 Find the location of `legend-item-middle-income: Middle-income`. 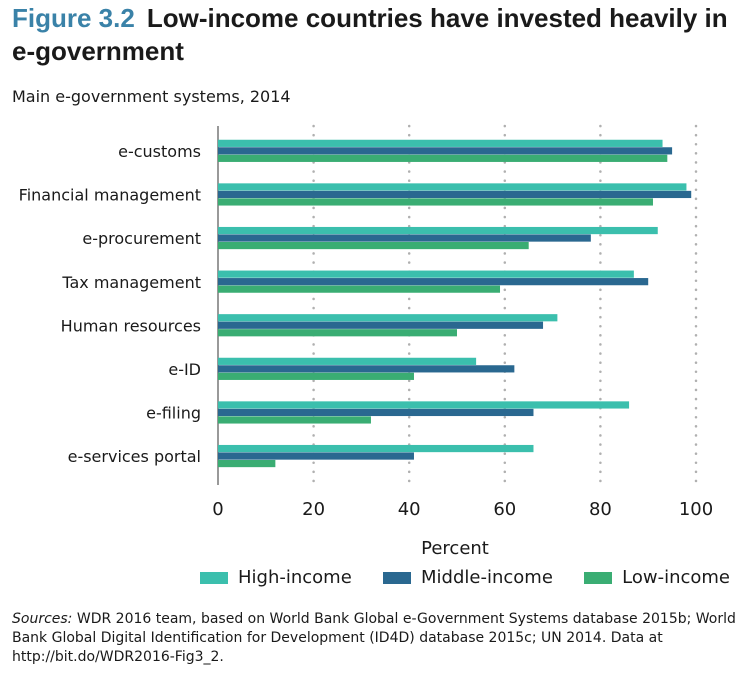

legend-item-middle-income: Middle-income is located at coordinates (468, 577).